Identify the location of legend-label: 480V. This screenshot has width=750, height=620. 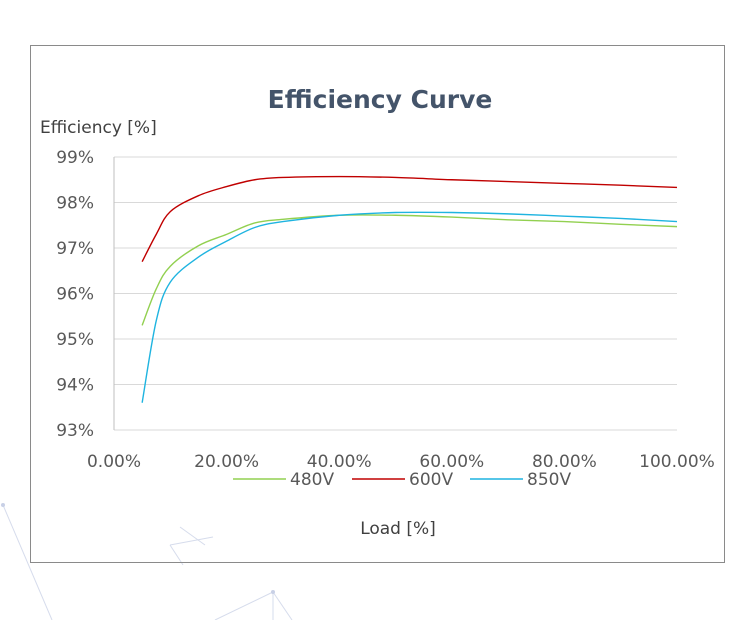
(312, 480).